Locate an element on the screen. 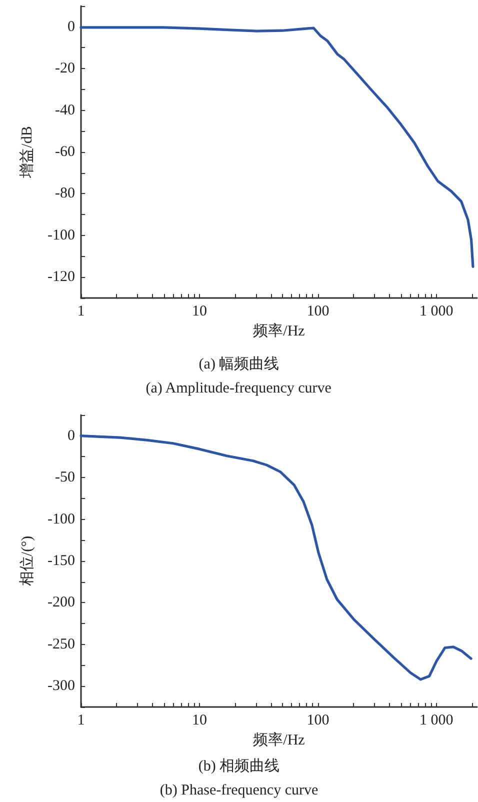 The height and width of the screenshot is (802, 478). y-tick-label: -40 is located at coordinates (65, 110).